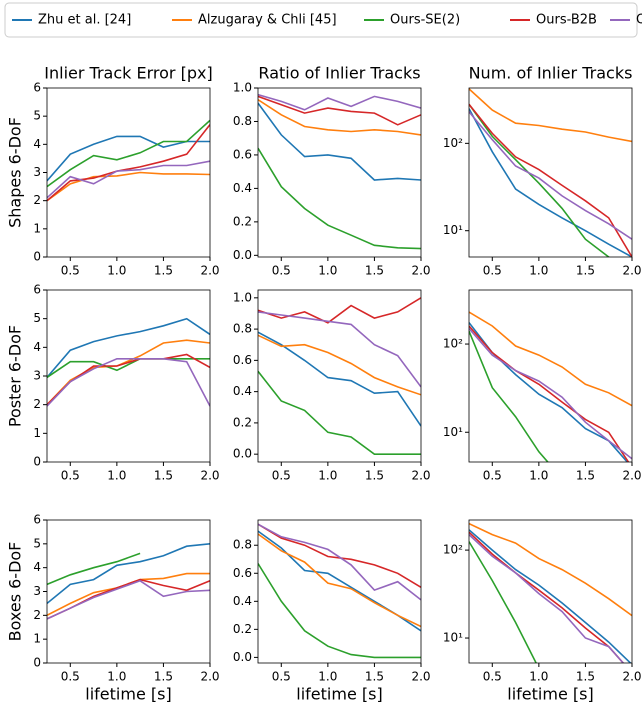 Image resolution: width=642 pixels, height=709 pixels. What do you see at coordinates (15, 376) in the screenshot?
I see `y-axis-label: Poster 6-DoF` at bounding box center [15, 376].